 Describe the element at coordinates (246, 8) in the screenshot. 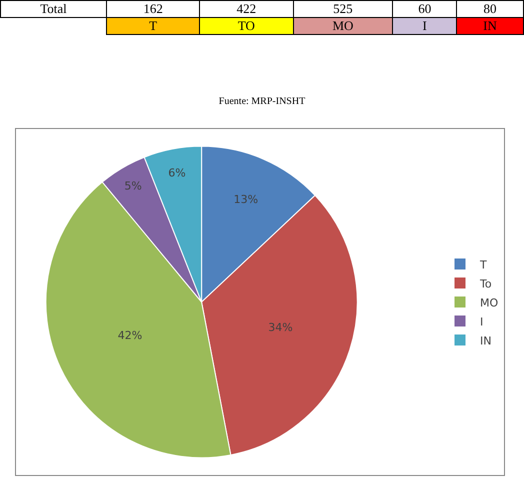

I see `data-label: 422` at that location.